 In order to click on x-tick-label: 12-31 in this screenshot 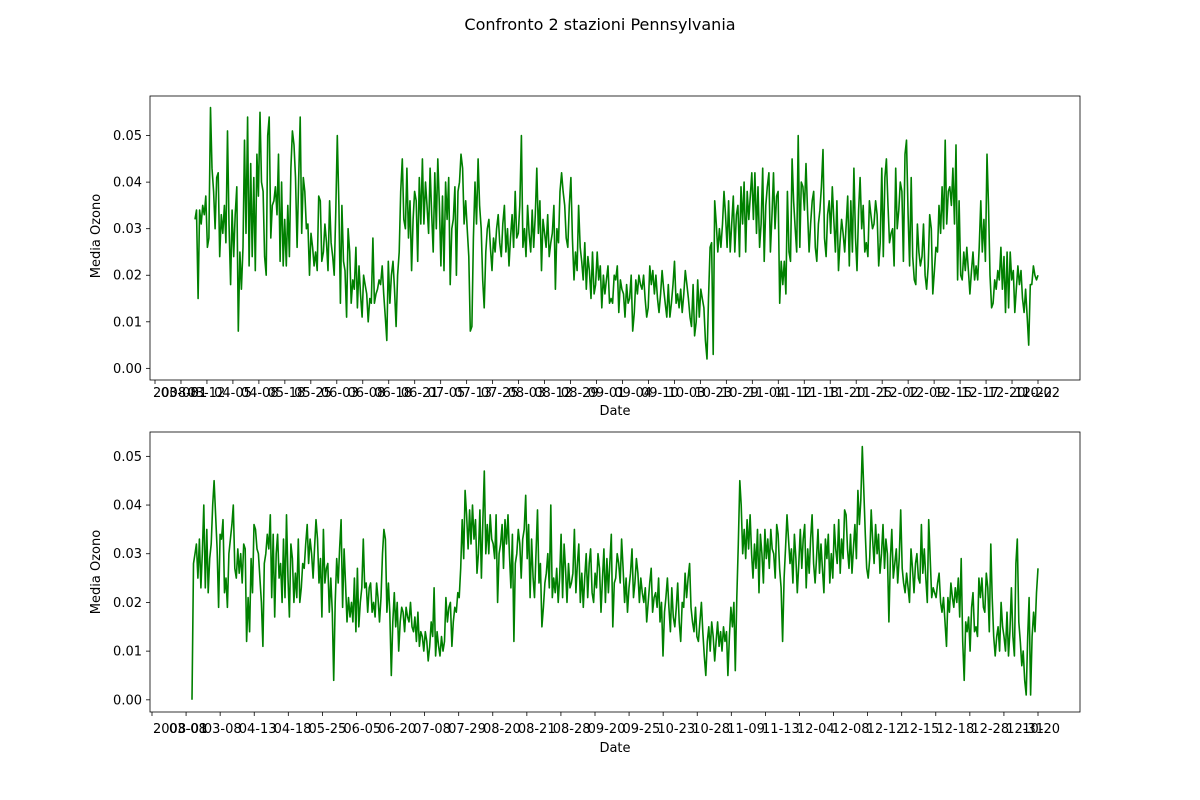, I will do `click(1025, 729)`.